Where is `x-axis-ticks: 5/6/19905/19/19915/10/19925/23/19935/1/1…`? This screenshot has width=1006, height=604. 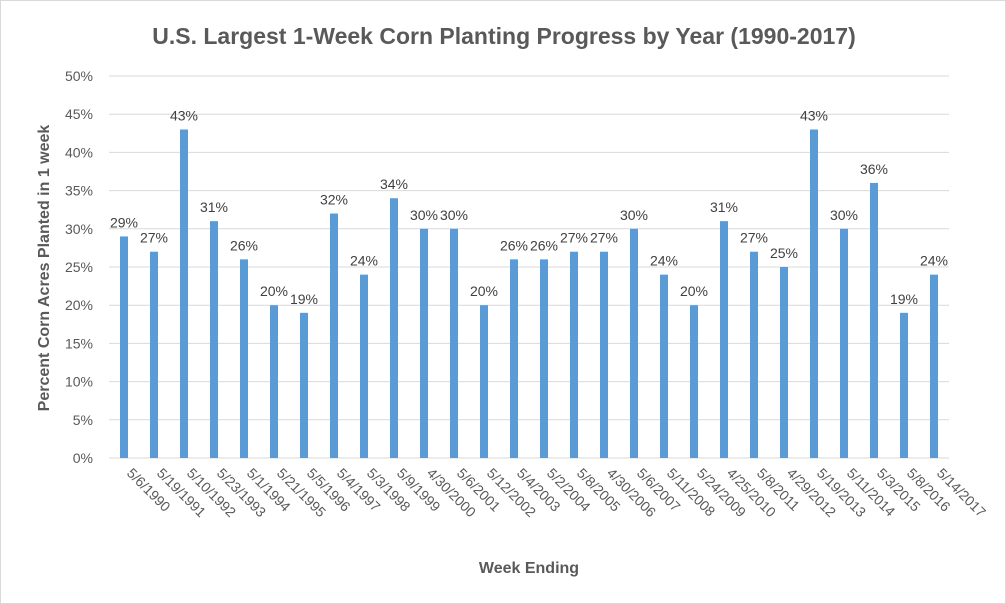 x-axis-ticks: 5/6/19905/19/19915/10/19925/23/19935/1/1… is located at coordinates (557, 493).